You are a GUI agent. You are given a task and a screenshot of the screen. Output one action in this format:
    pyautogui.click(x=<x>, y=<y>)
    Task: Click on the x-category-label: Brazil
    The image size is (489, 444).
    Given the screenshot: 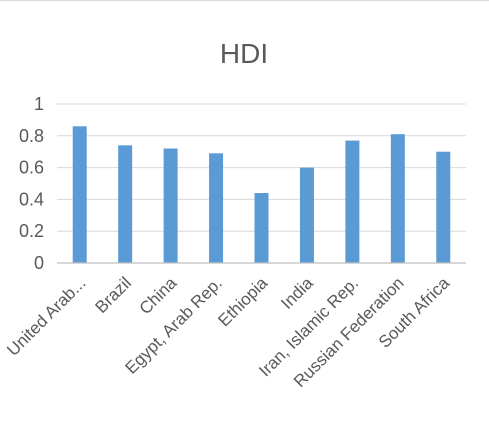 What is the action you would take?
    pyautogui.click(x=112, y=294)
    